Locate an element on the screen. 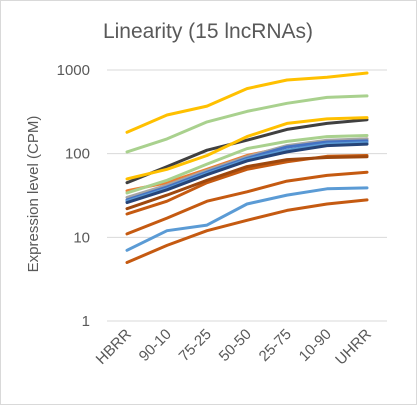  x-tick-label: 25-75 is located at coordinates (275, 345).